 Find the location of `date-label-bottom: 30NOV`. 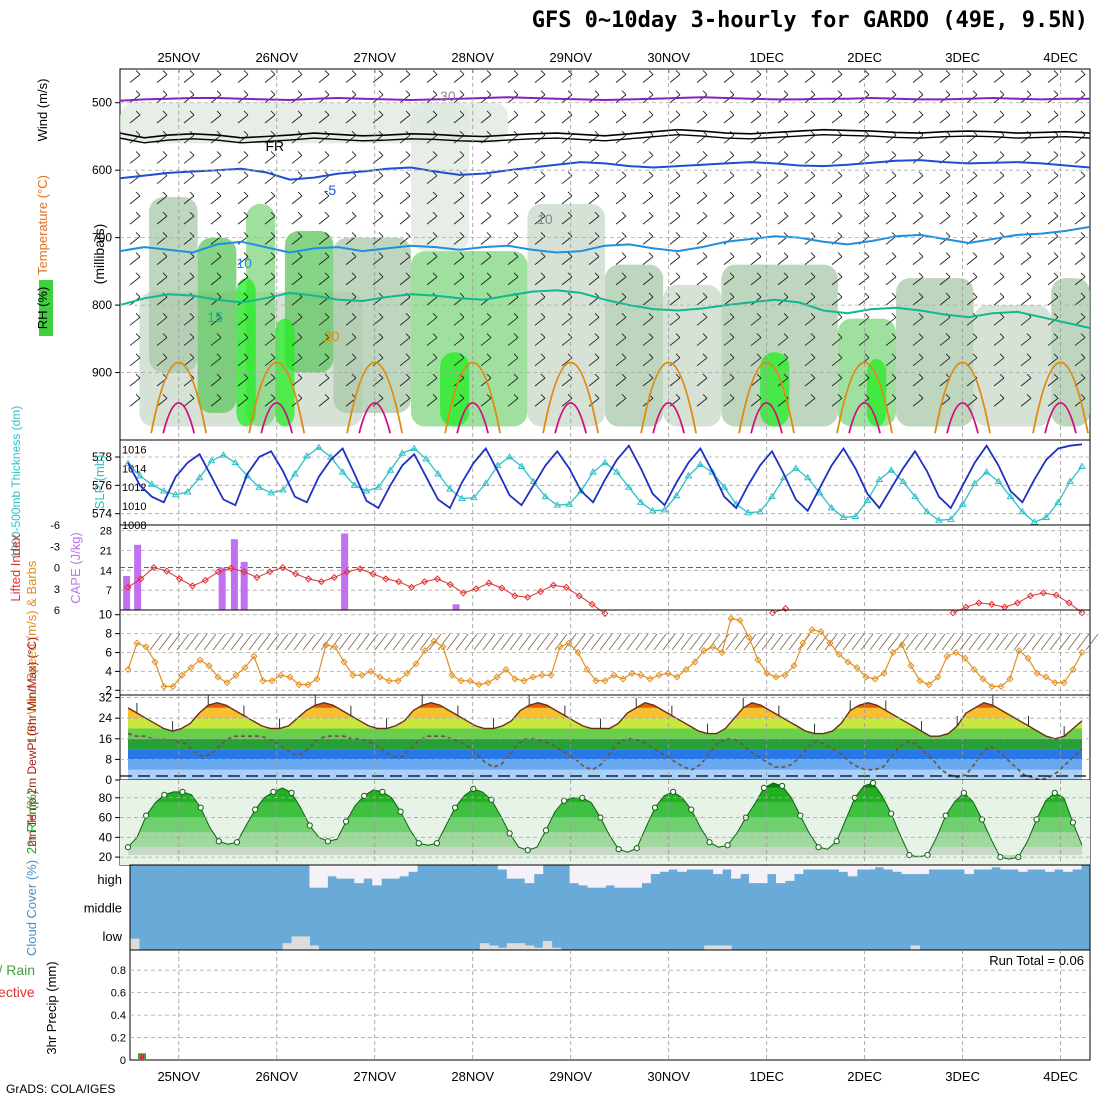

date-label-bottom: 30NOV is located at coordinates (668, 1076).